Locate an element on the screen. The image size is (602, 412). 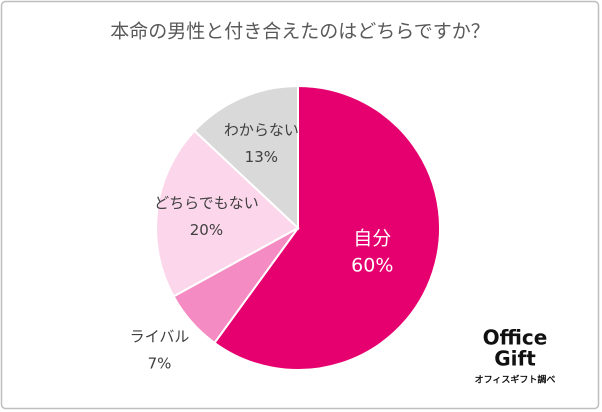
value-label: 13% is located at coordinates (261, 157).